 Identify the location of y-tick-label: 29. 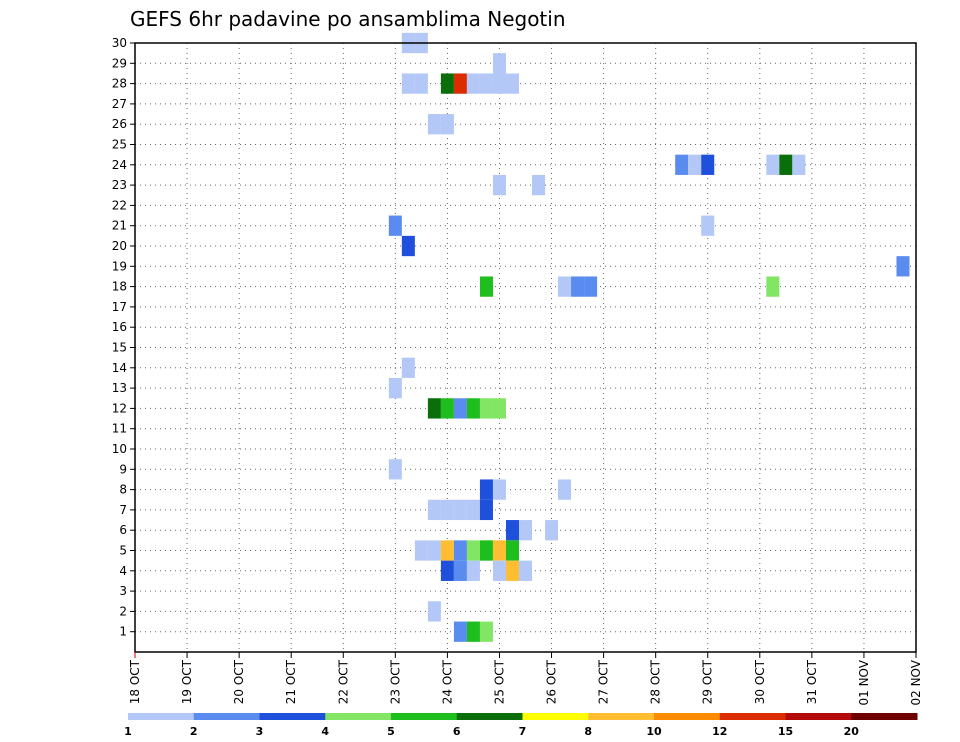
(119, 63).